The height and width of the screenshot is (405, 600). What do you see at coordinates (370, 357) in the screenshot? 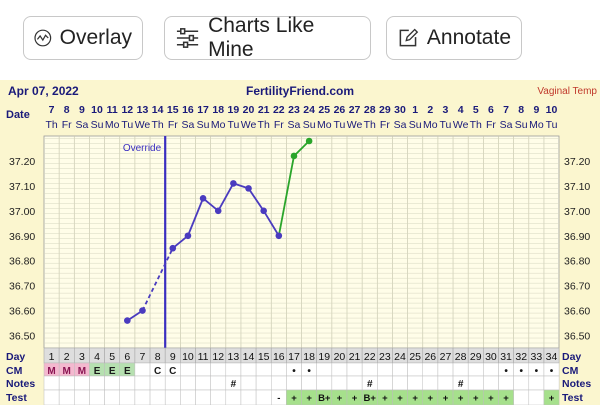
I see `day-number: 22` at bounding box center [370, 357].